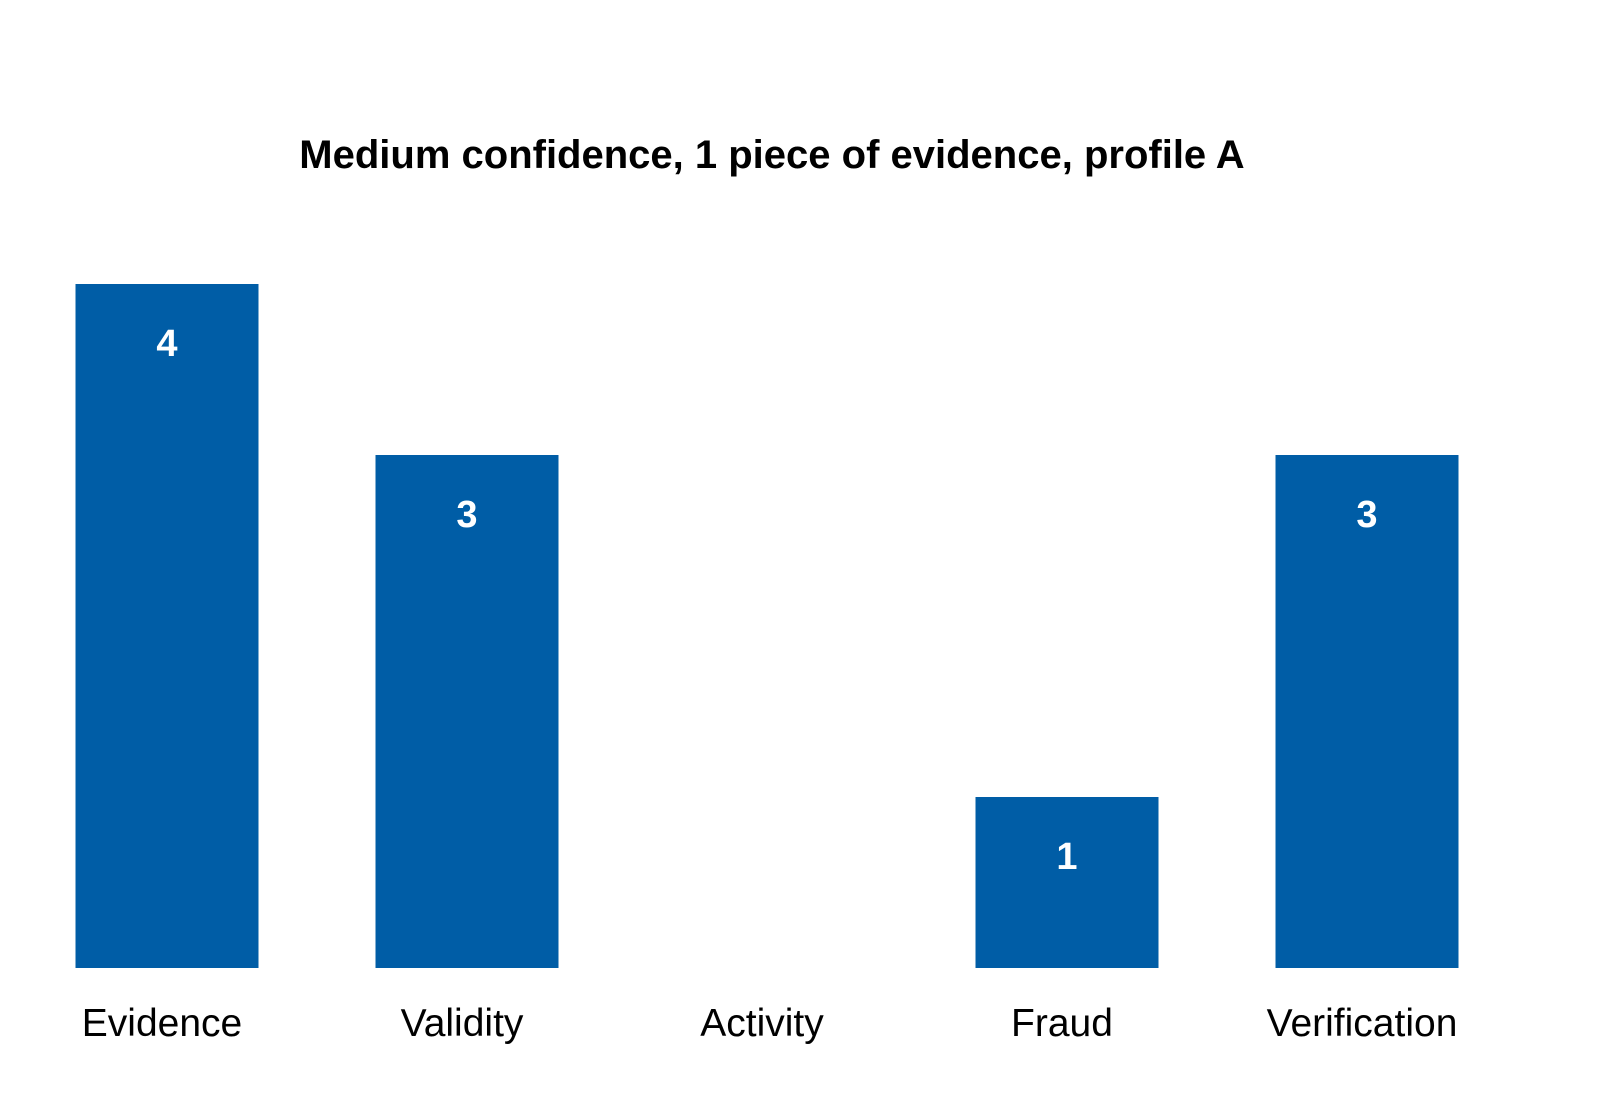  Describe the element at coordinates (162, 1023) in the screenshot. I see `tick-label-evidence: Evidence` at that location.